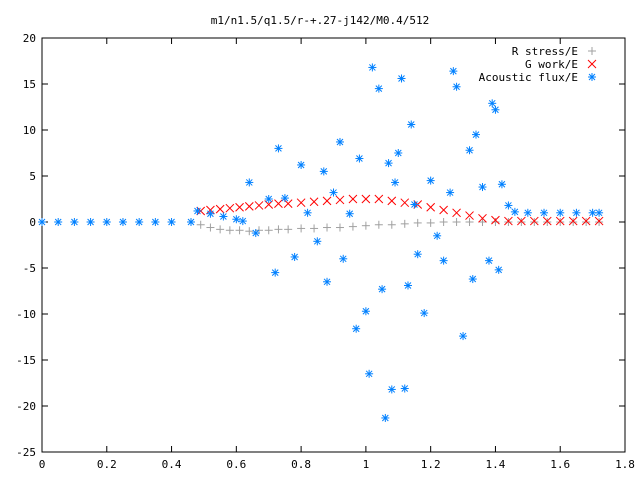 The height and width of the screenshot is (484, 640). What do you see at coordinates (32, 222) in the screenshot?
I see `y-tick-label: 0` at bounding box center [32, 222].